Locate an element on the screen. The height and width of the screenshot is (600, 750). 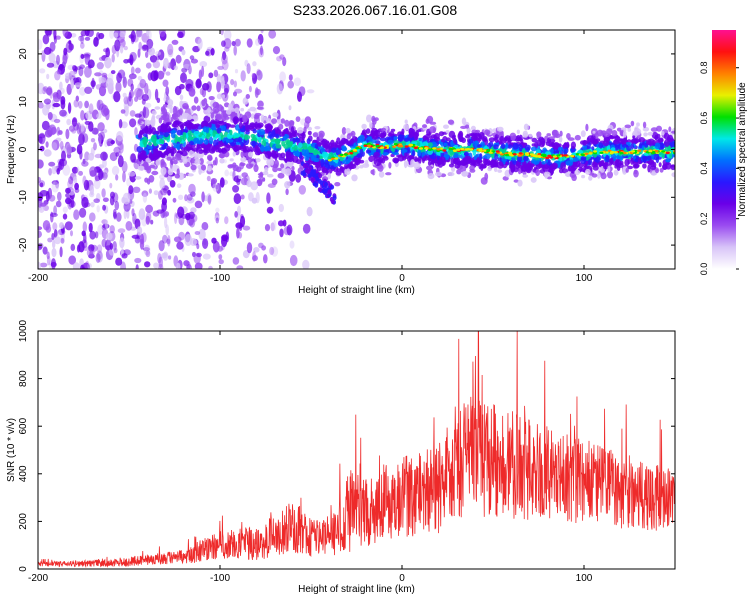
snr-ytick-label: 600 is located at coordinates (23, 425).